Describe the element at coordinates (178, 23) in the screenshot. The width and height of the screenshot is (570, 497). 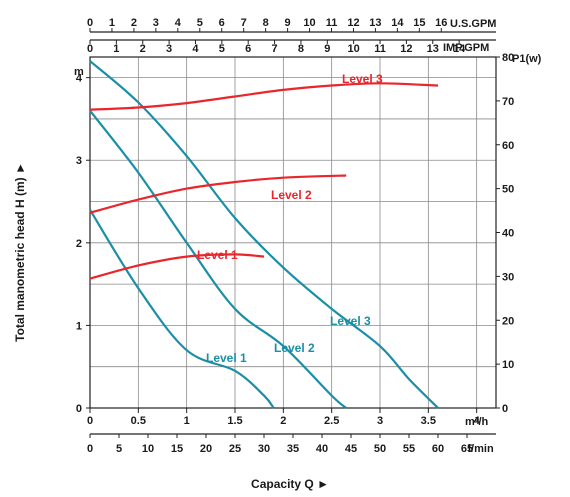
I see `usgpm-tick-label: 4` at that location.